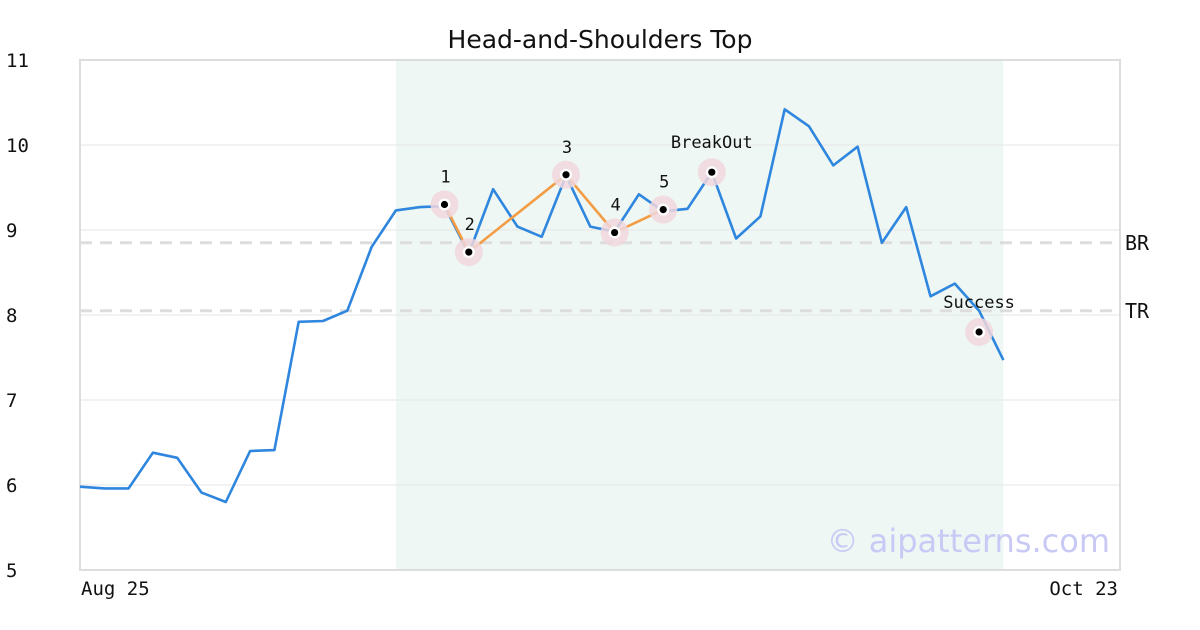  Describe the element at coordinates (11, 401) in the screenshot. I see `y-tick-label: 7` at that location.